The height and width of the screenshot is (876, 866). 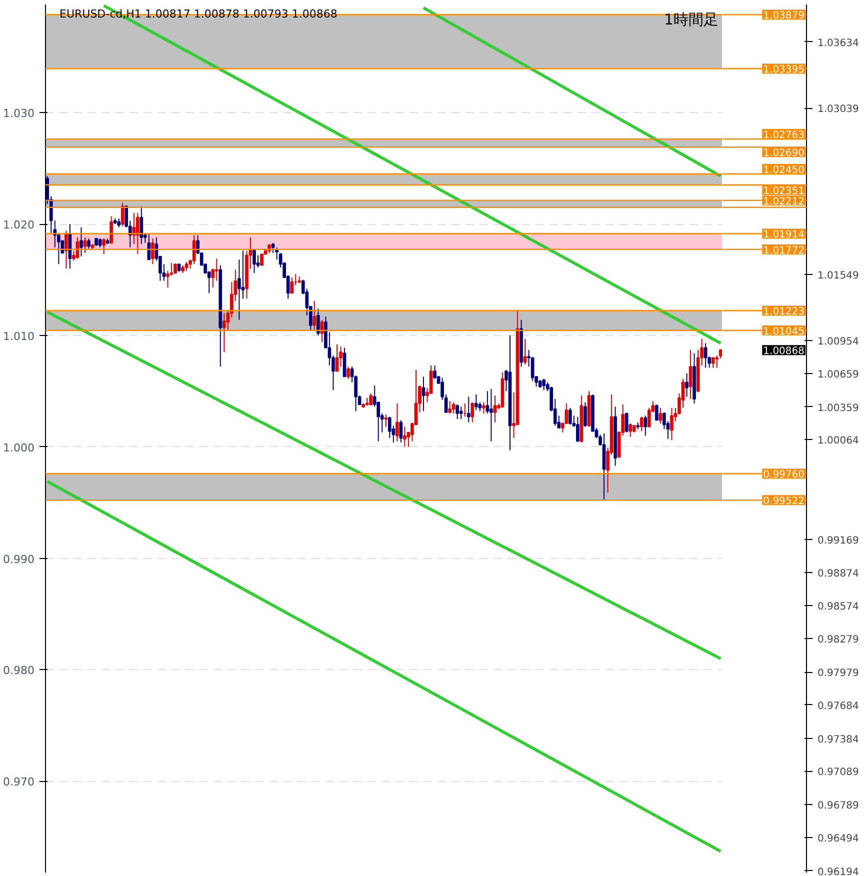 What do you see at coordinates (838, 574) in the screenshot?
I see `y2-tick-label: 0.98874` at bounding box center [838, 574].